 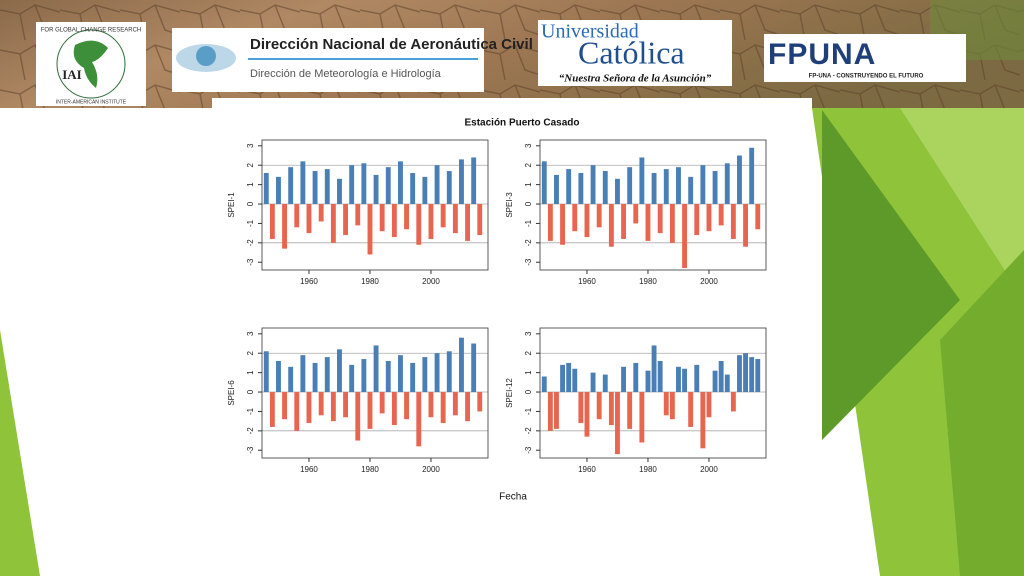 I want to click on logo-text: “Nuestra Señora de la Asunción”, so click(x=635, y=79).